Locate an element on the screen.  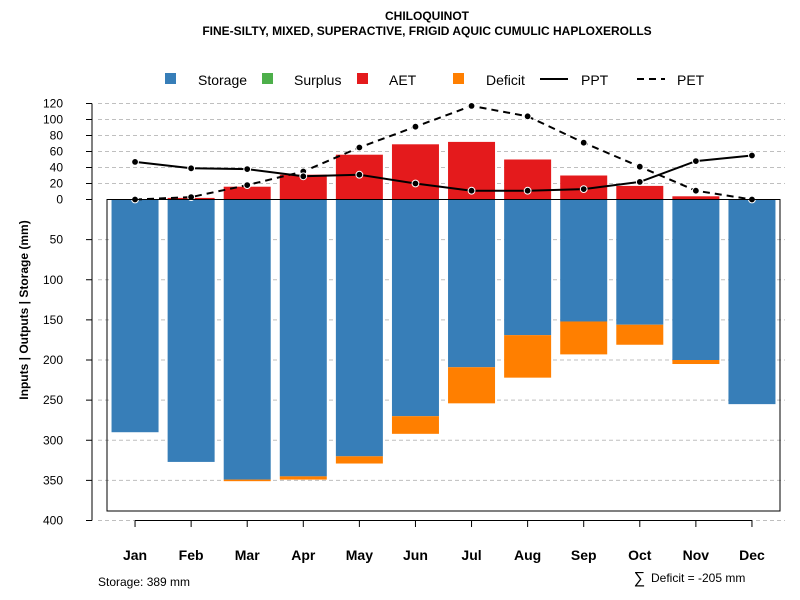
legend-label: Surplus is located at coordinates (317, 80).